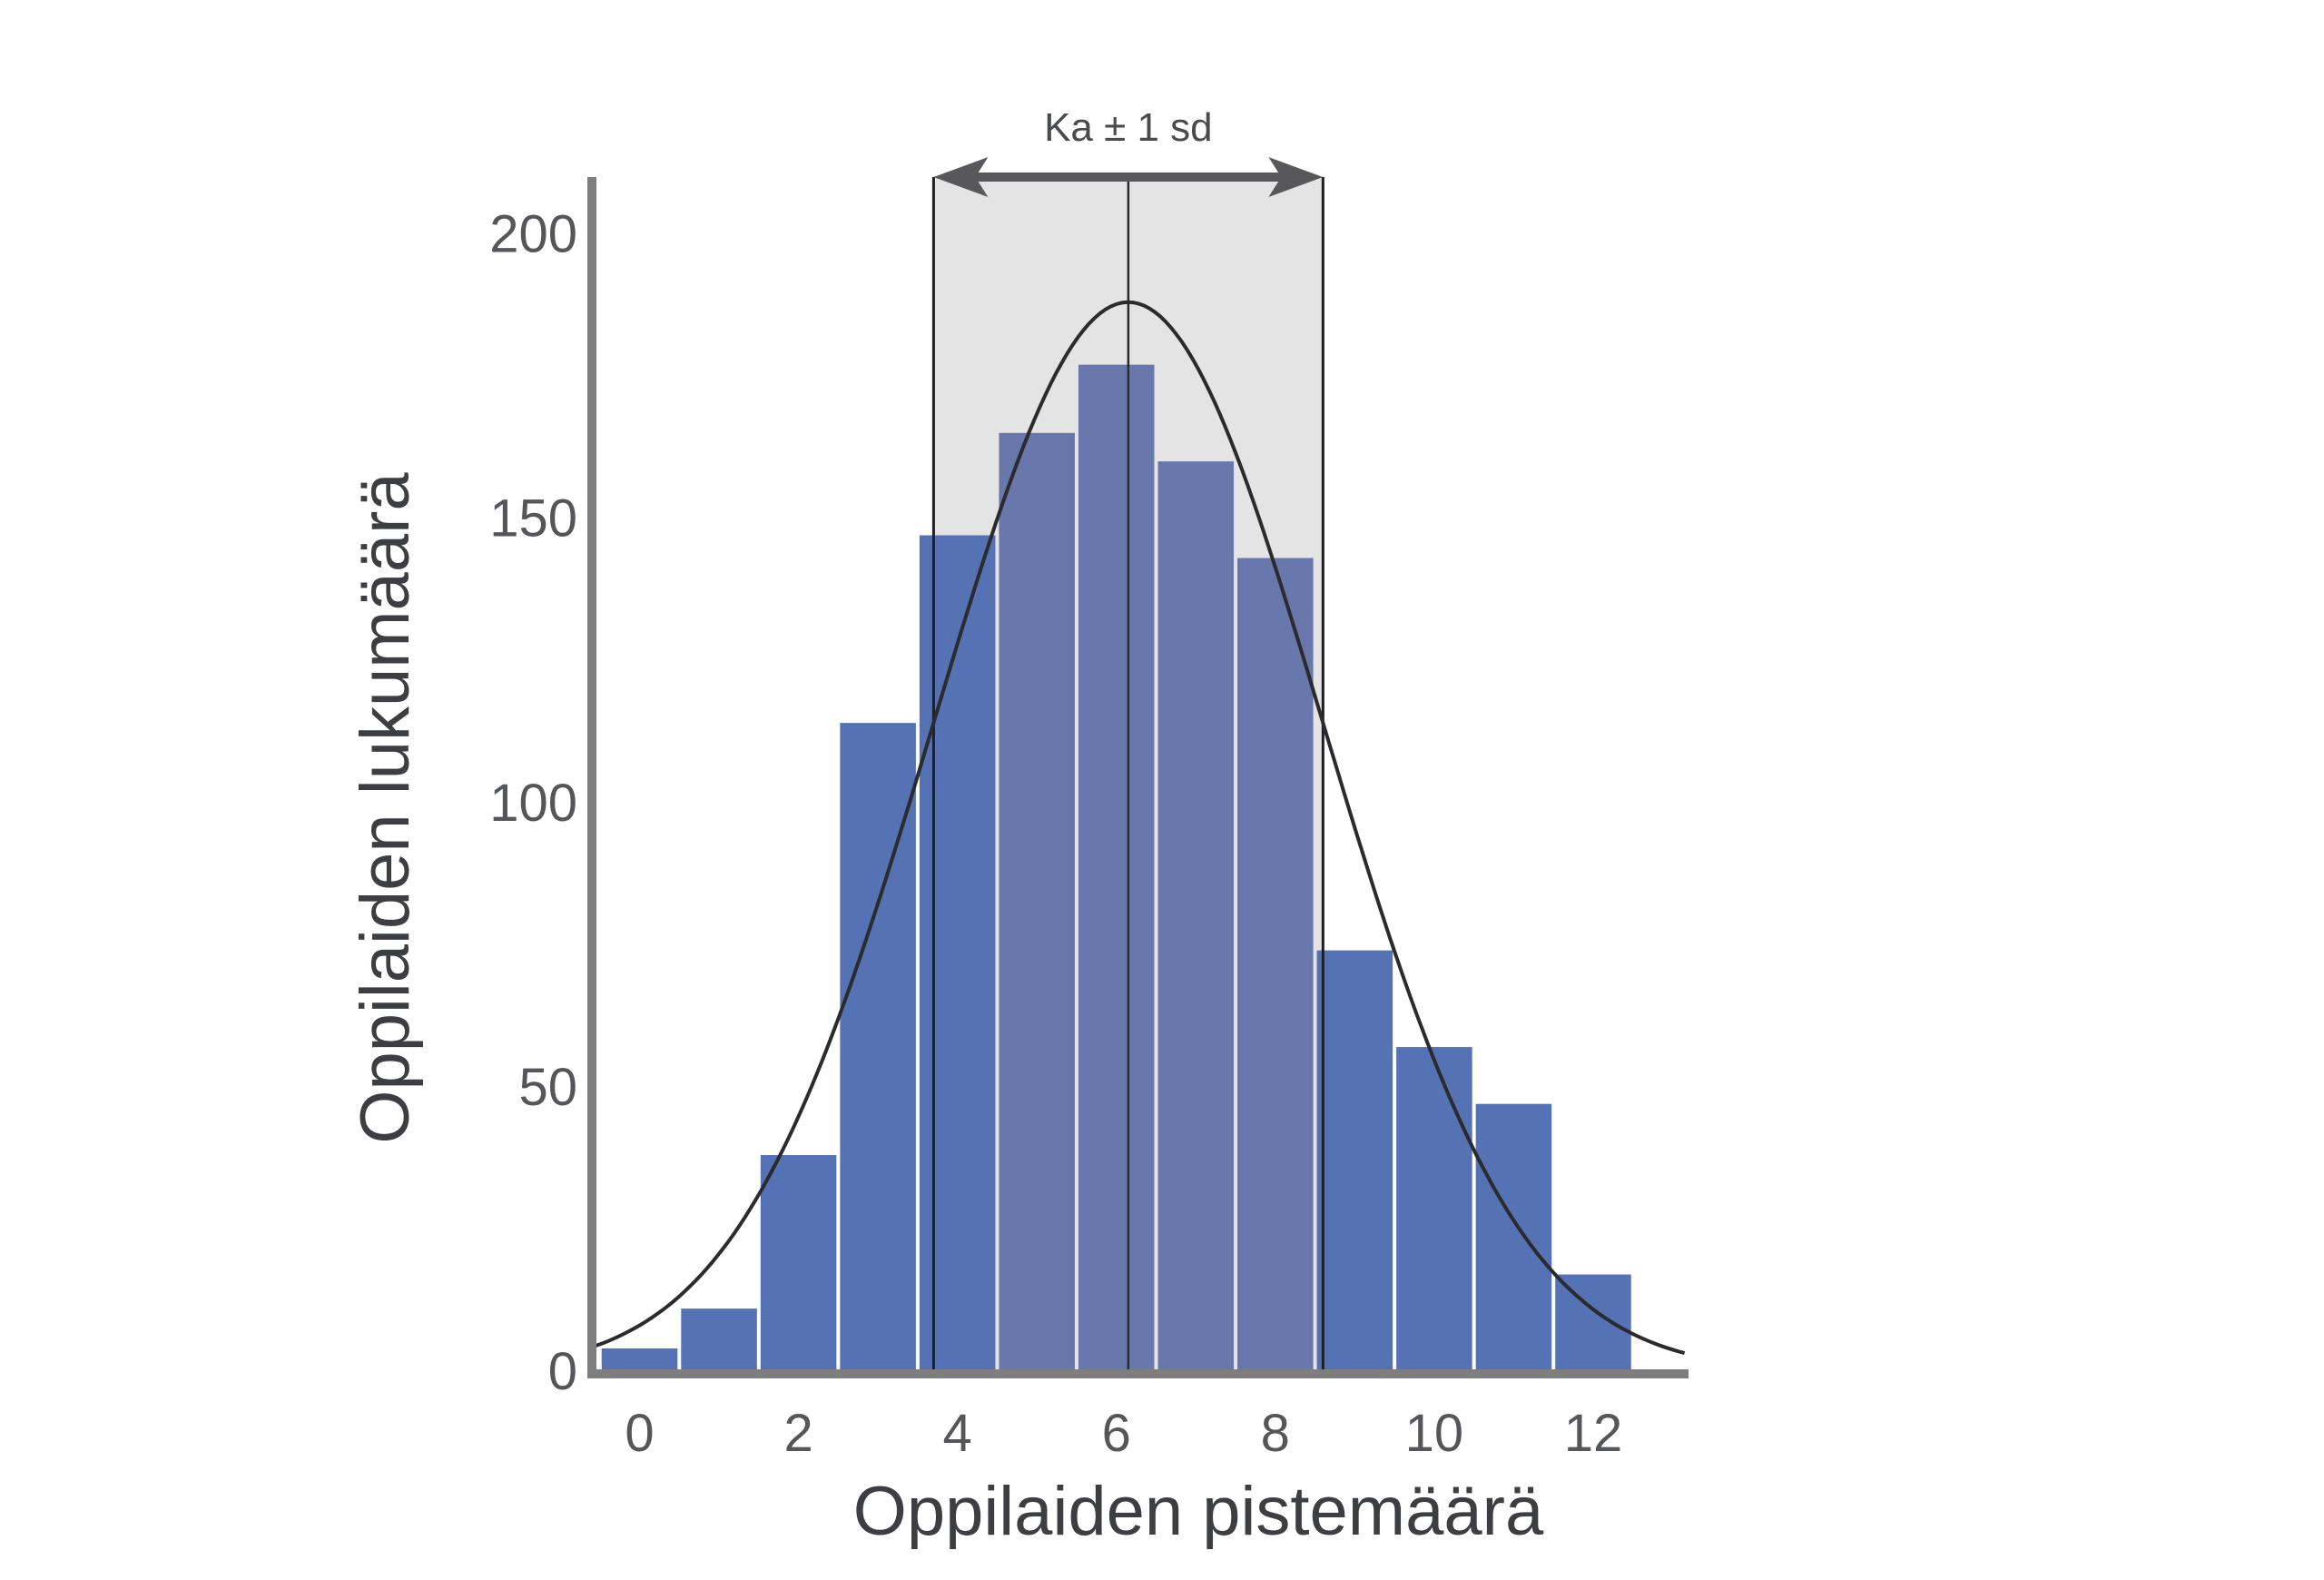  Describe the element at coordinates (1128, 177) in the screenshot. I see `sd-arrow-layer` at that location.